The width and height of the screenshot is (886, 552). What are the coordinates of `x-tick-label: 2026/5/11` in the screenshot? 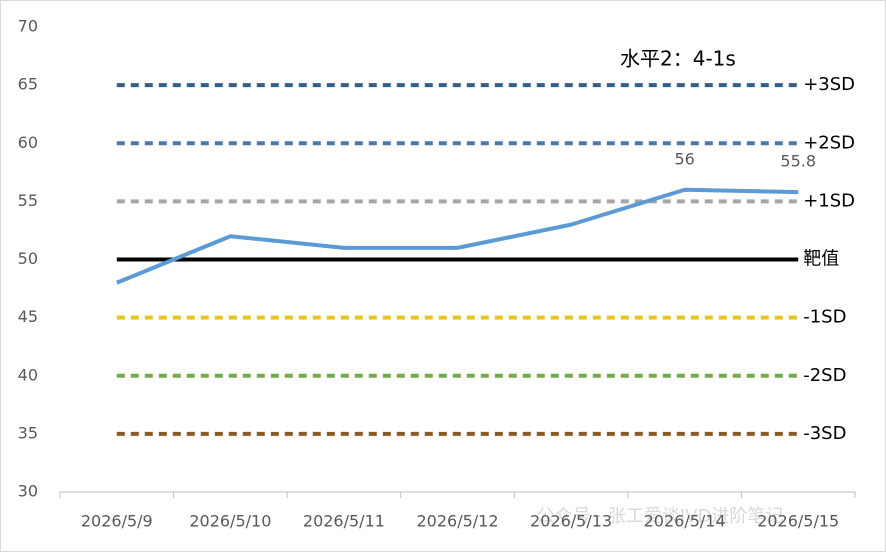 It's located at (344, 521).